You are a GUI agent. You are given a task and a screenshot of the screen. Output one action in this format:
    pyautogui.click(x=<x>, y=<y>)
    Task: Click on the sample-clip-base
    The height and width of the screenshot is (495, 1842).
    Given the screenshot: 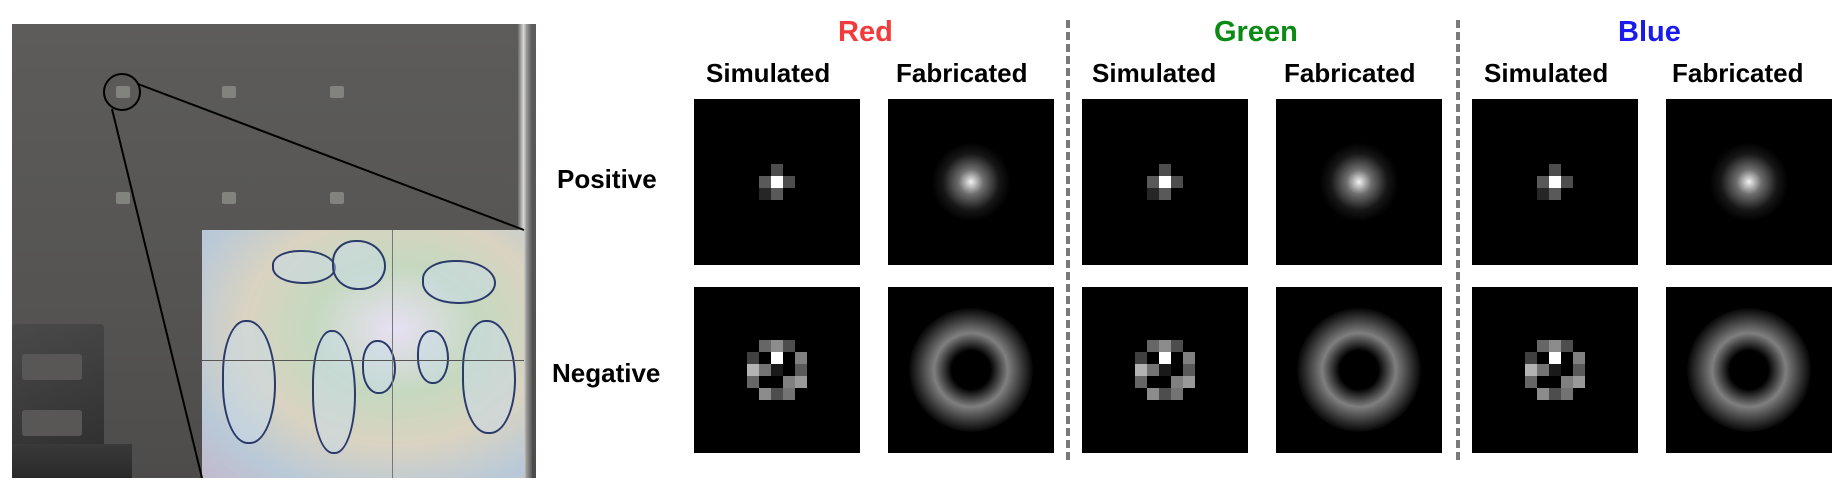 What is the action you would take?
    pyautogui.click(x=72, y=461)
    